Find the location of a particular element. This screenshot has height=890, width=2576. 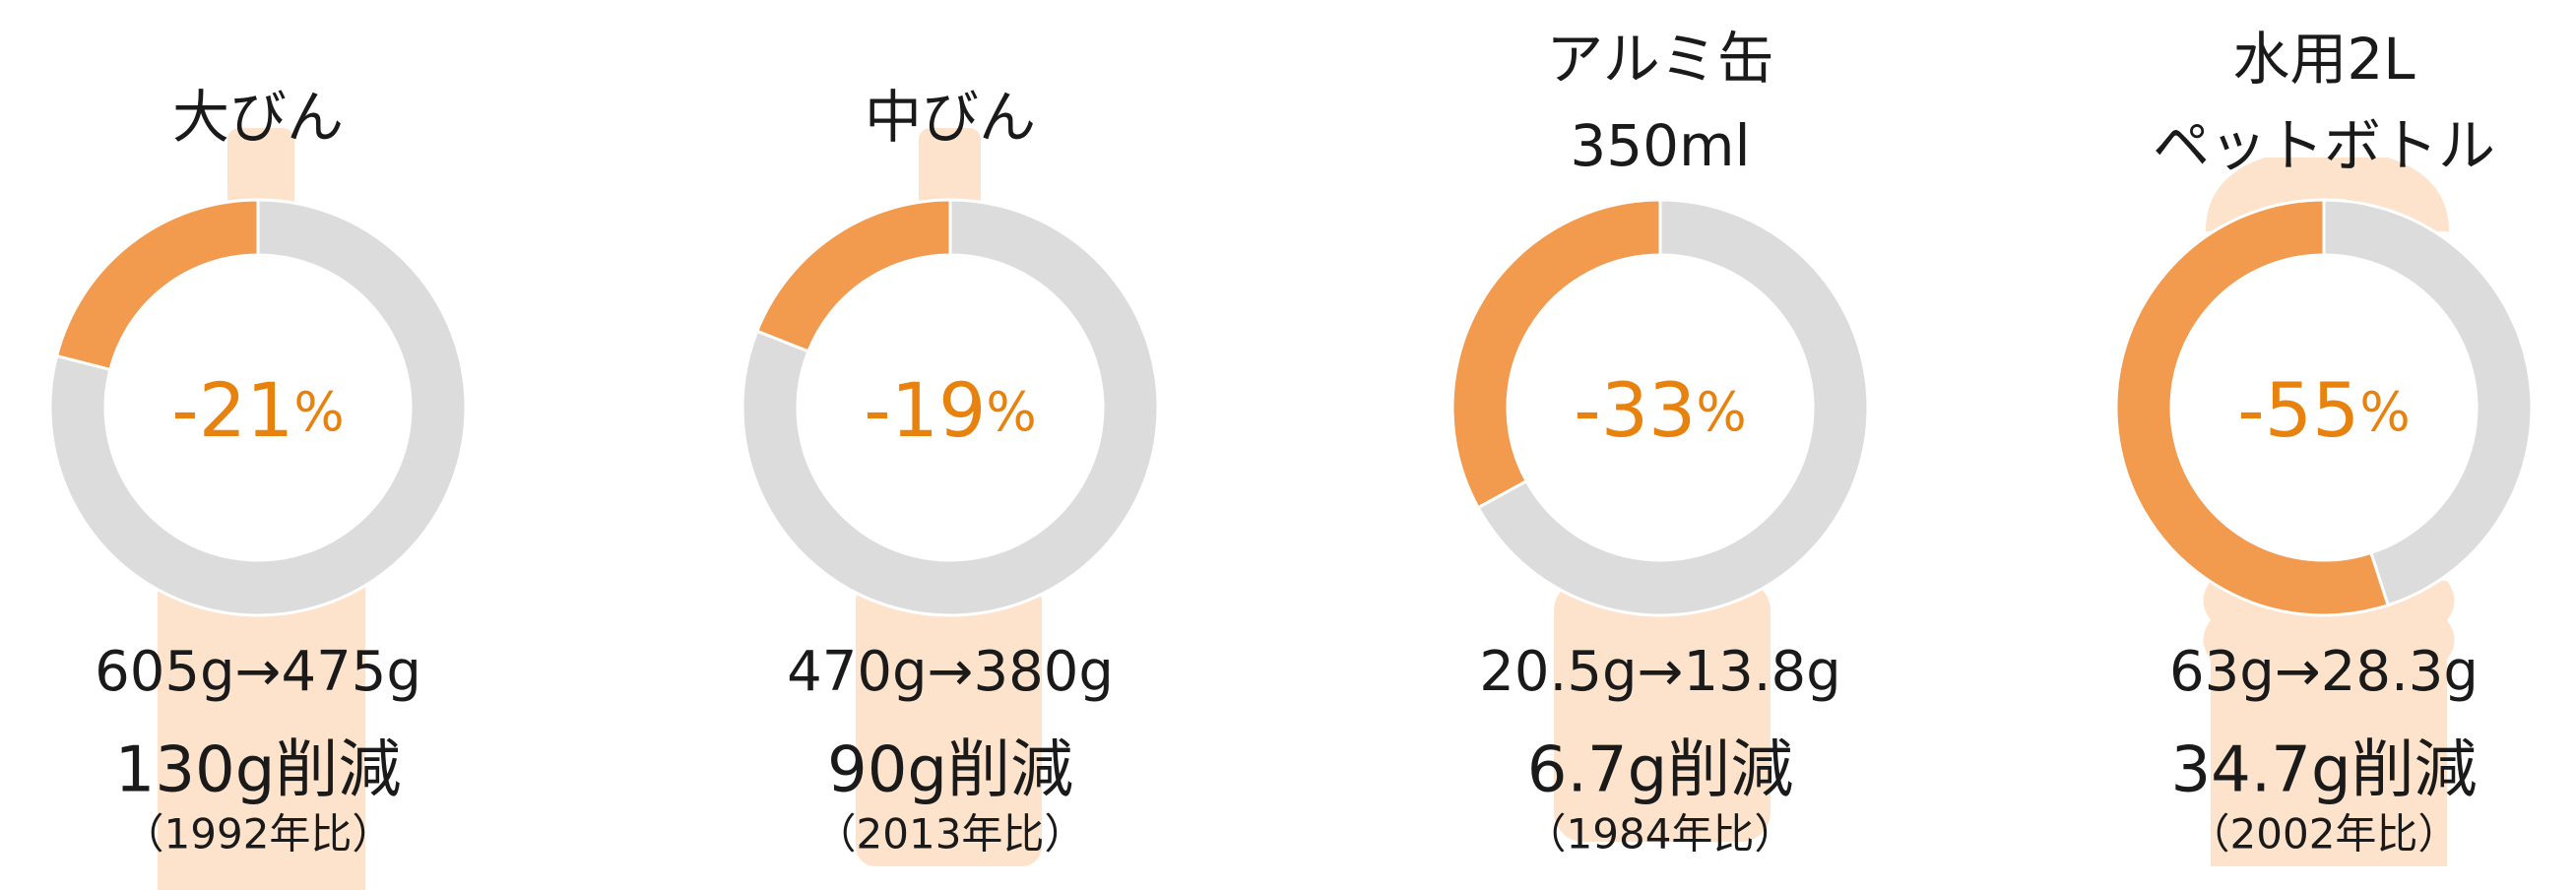

center-label: -21% is located at coordinates (257, 410).